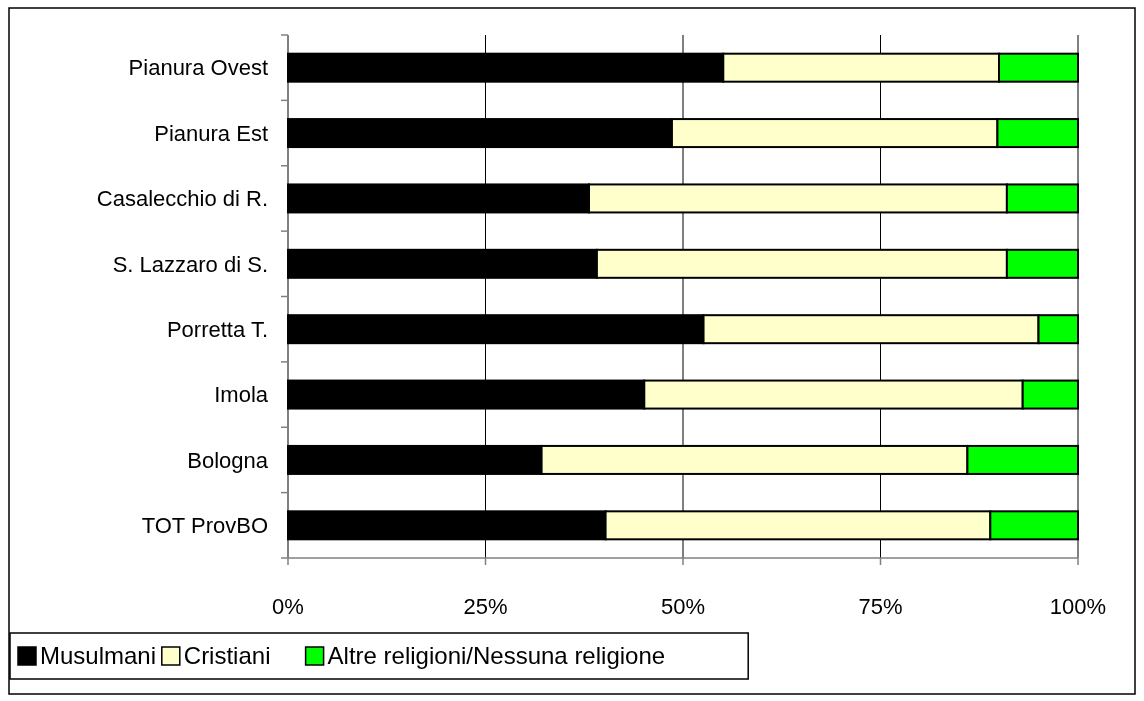 The image size is (1144, 701). I want to click on x-tick-label: 100%, so click(1078, 606).